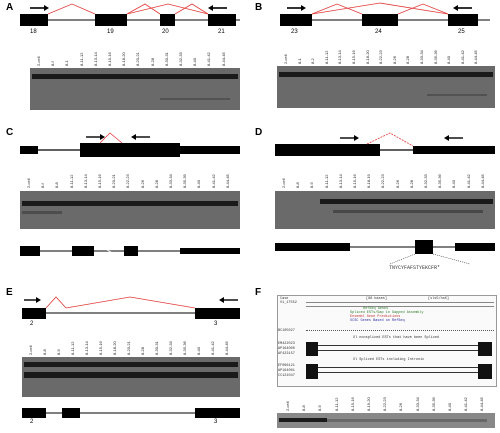 This screenshot has width=500, height=433. I want to click on exon-label: 23, so click(294, 32).